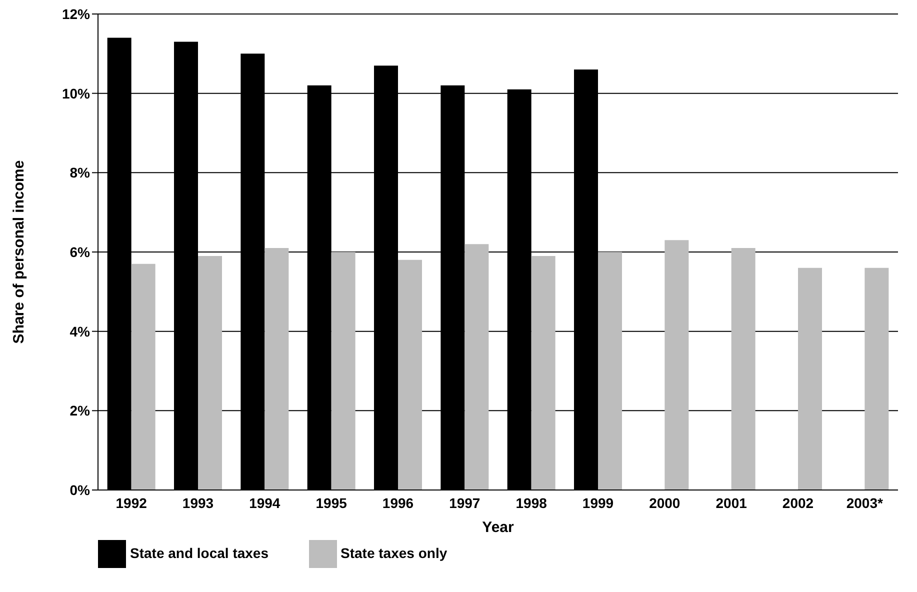  I want to click on y-tick-label: 6%, so click(80, 252).